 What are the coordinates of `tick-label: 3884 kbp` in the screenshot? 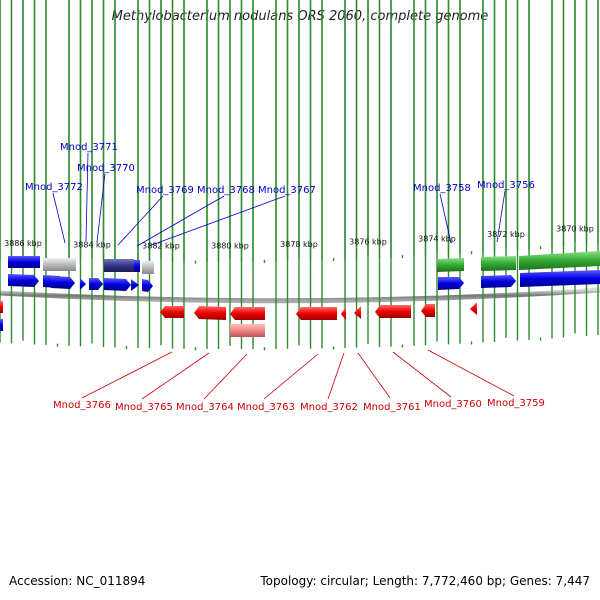 It's located at (92, 245).